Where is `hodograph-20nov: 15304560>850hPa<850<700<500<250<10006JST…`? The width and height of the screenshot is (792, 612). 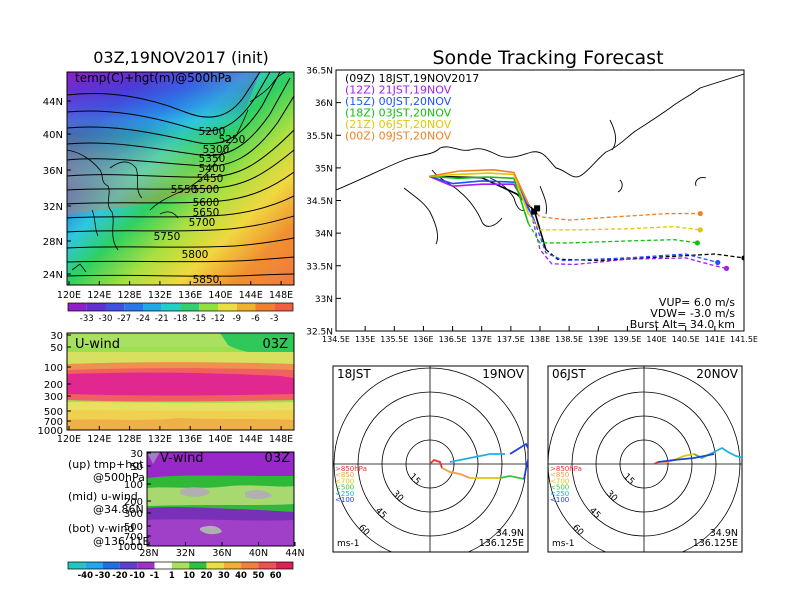
hodograph-20nov: 15304560>850hPa<850<700<500<250<10006JST… is located at coordinates (645, 459).